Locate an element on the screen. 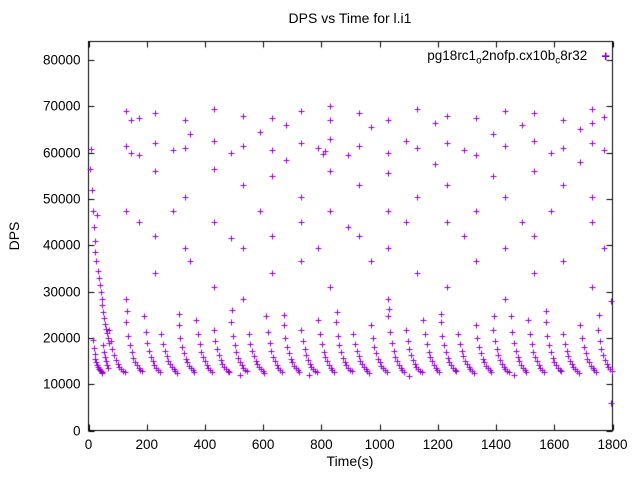 The height and width of the screenshot is (480, 640). y-tick-label: 40000 is located at coordinates (61, 245).